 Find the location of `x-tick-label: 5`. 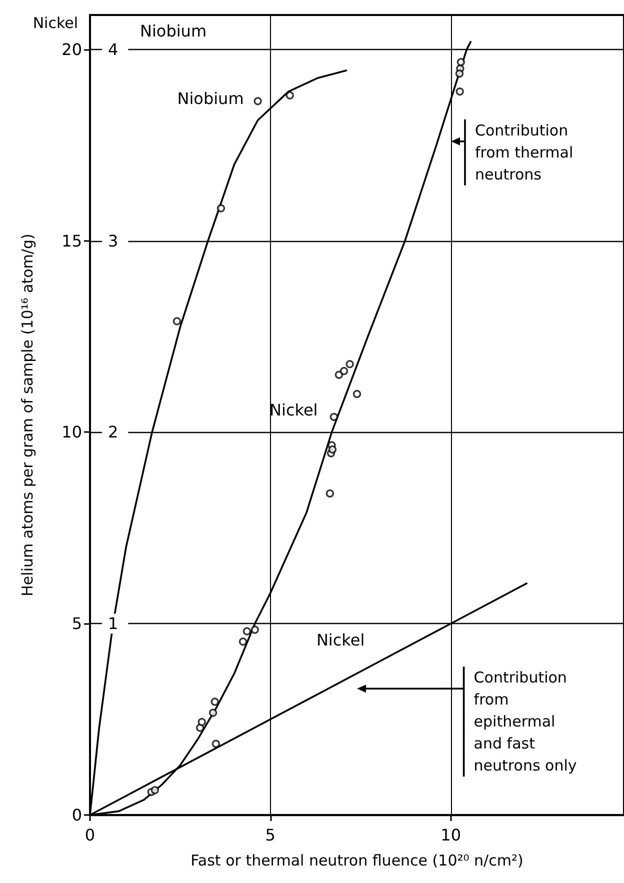

x-tick-label: 5 is located at coordinates (270, 835).